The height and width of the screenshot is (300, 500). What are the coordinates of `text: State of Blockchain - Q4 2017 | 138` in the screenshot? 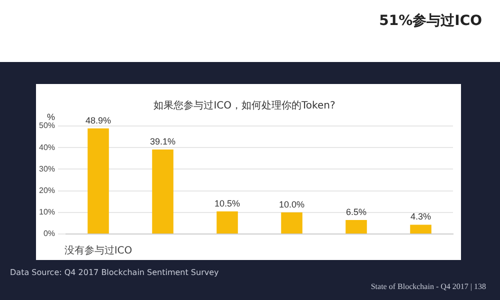 It's located at (428, 286).